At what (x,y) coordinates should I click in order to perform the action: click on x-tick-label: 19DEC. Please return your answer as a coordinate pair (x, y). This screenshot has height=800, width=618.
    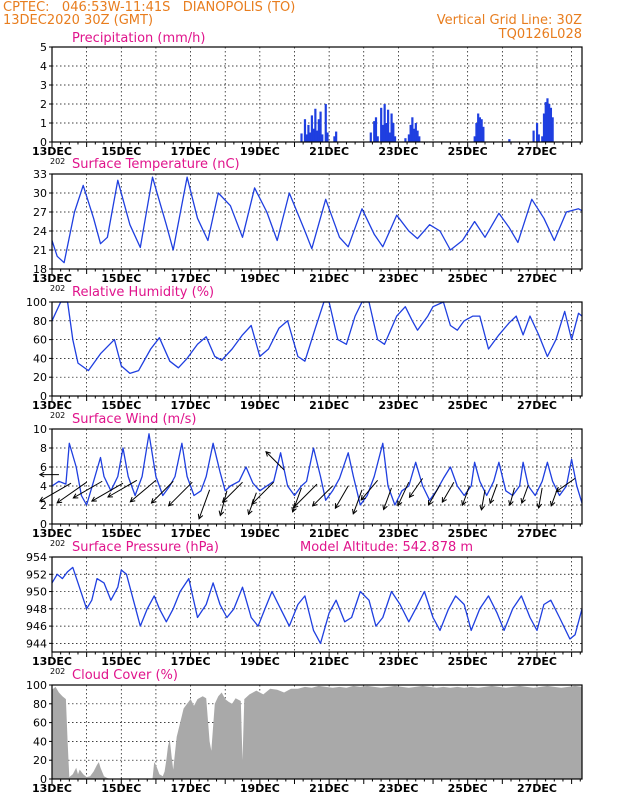
    Looking at the image, I should click on (260, 405).